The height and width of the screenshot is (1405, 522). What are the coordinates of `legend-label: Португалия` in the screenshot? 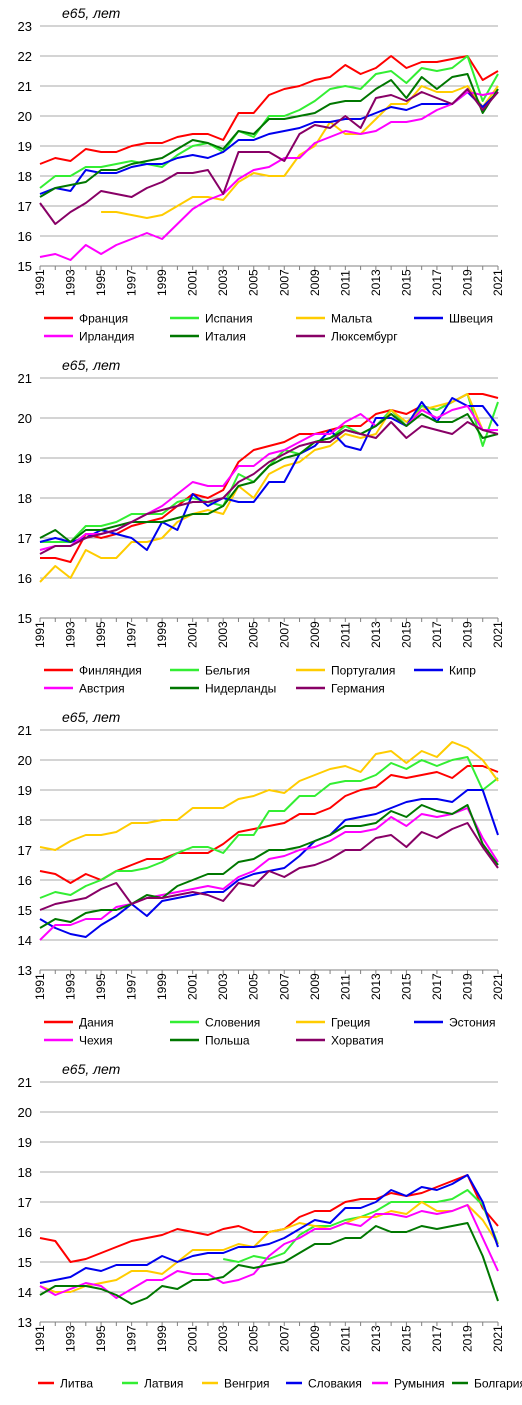 It's located at (363, 671).